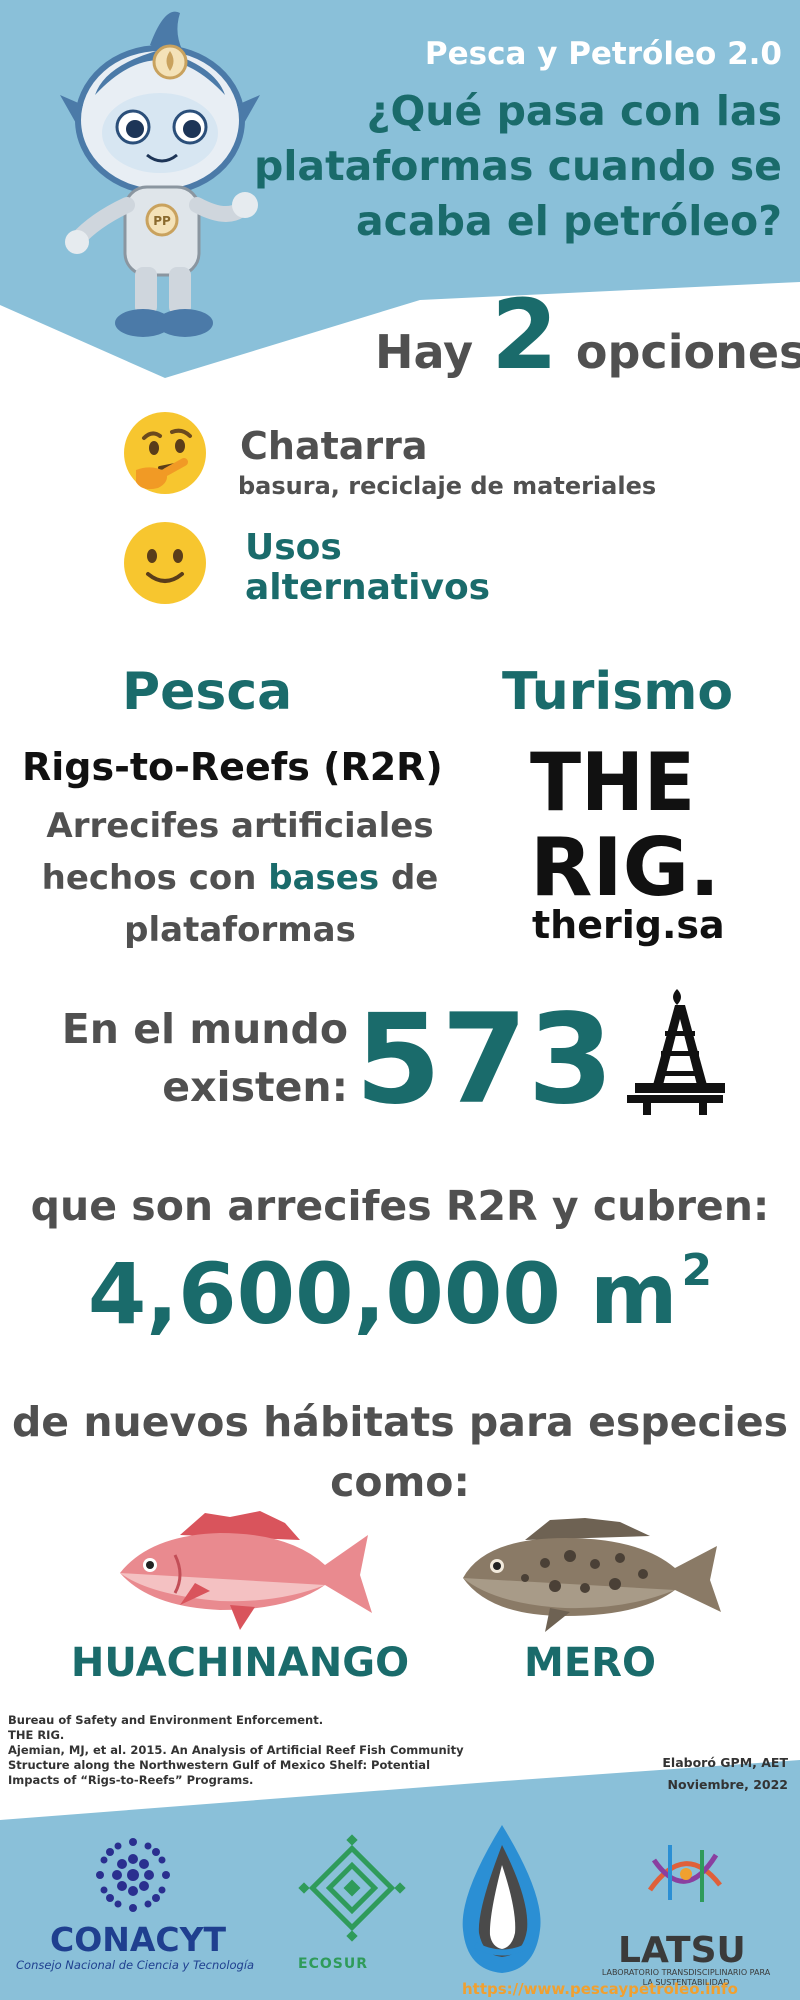 The width and height of the screenshot is (800, 2000). What do you see at coordinates (138, 1939) in the screenshot?
I see `conacyt-name: CONACYT` at bounding box center [138, 1939].